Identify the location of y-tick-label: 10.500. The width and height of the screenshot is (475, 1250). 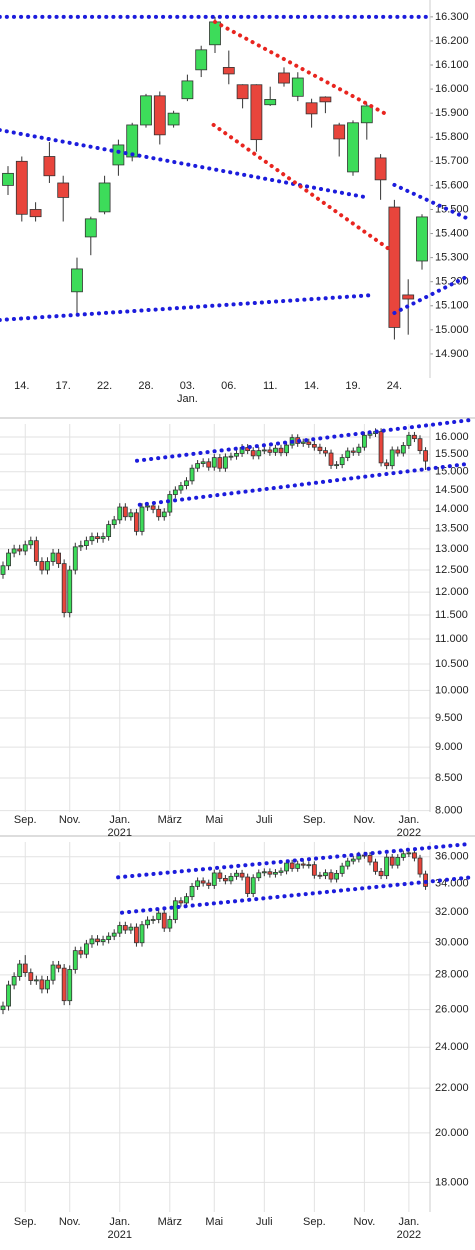
(452, 664).